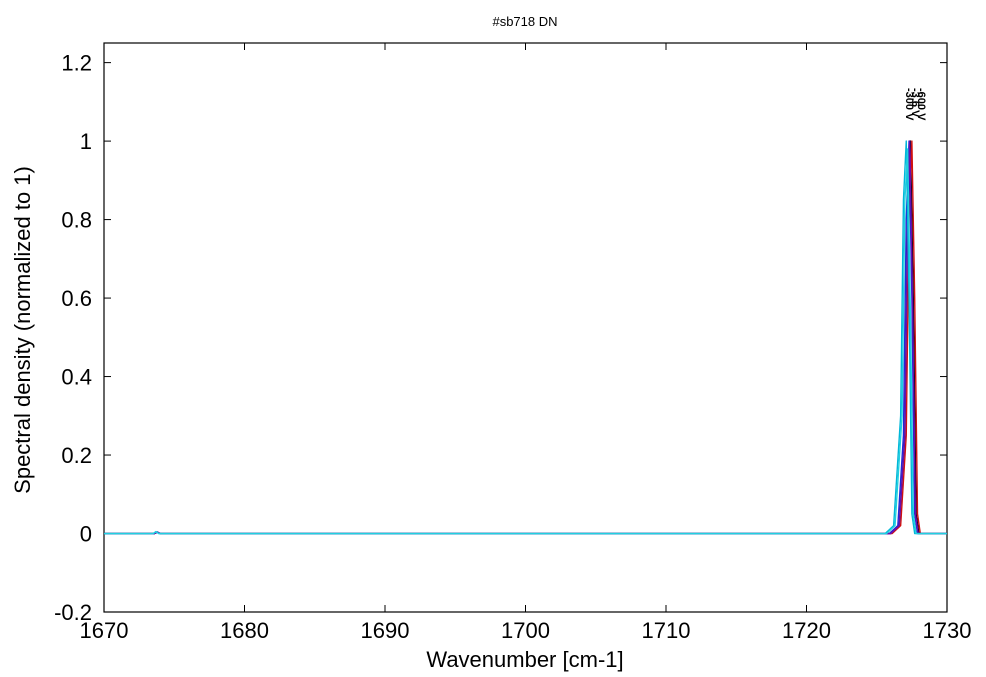 This screenshot has height=677, width=986. What do you see at coordinates (76, 63) in the screenshot?
I see `y-tick-label: 1.2` at bounding box center [76, 63].